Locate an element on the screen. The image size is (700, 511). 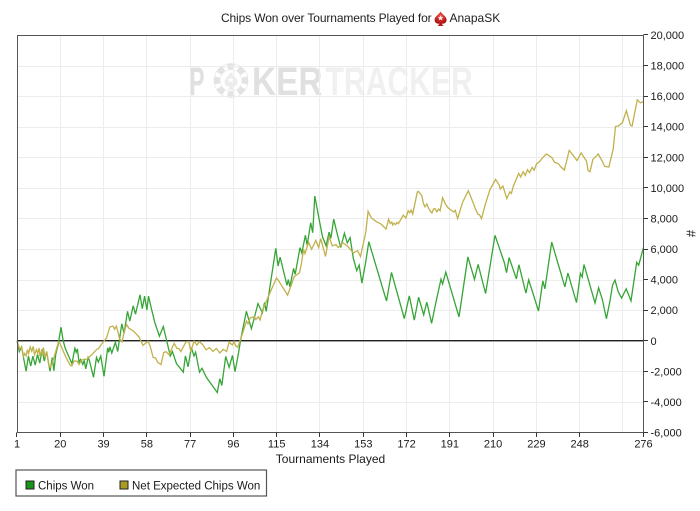
svg-text: 172 is located at coordinates (406, 445).